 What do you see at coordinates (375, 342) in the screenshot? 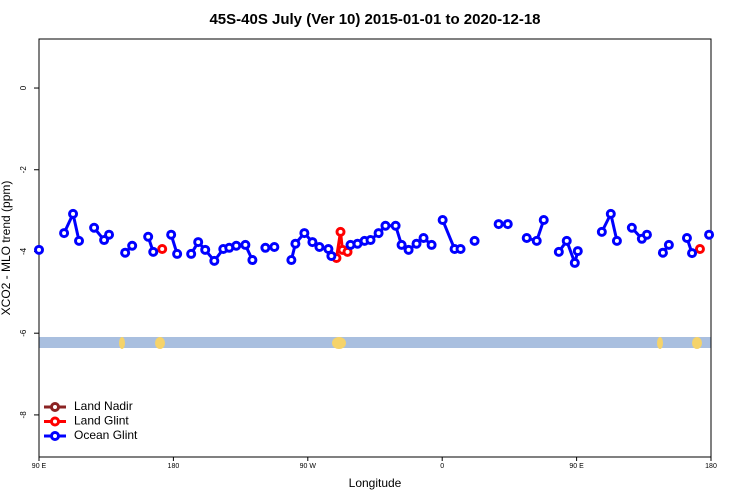
I see `surface-strip` at bounding box center [375, 342].